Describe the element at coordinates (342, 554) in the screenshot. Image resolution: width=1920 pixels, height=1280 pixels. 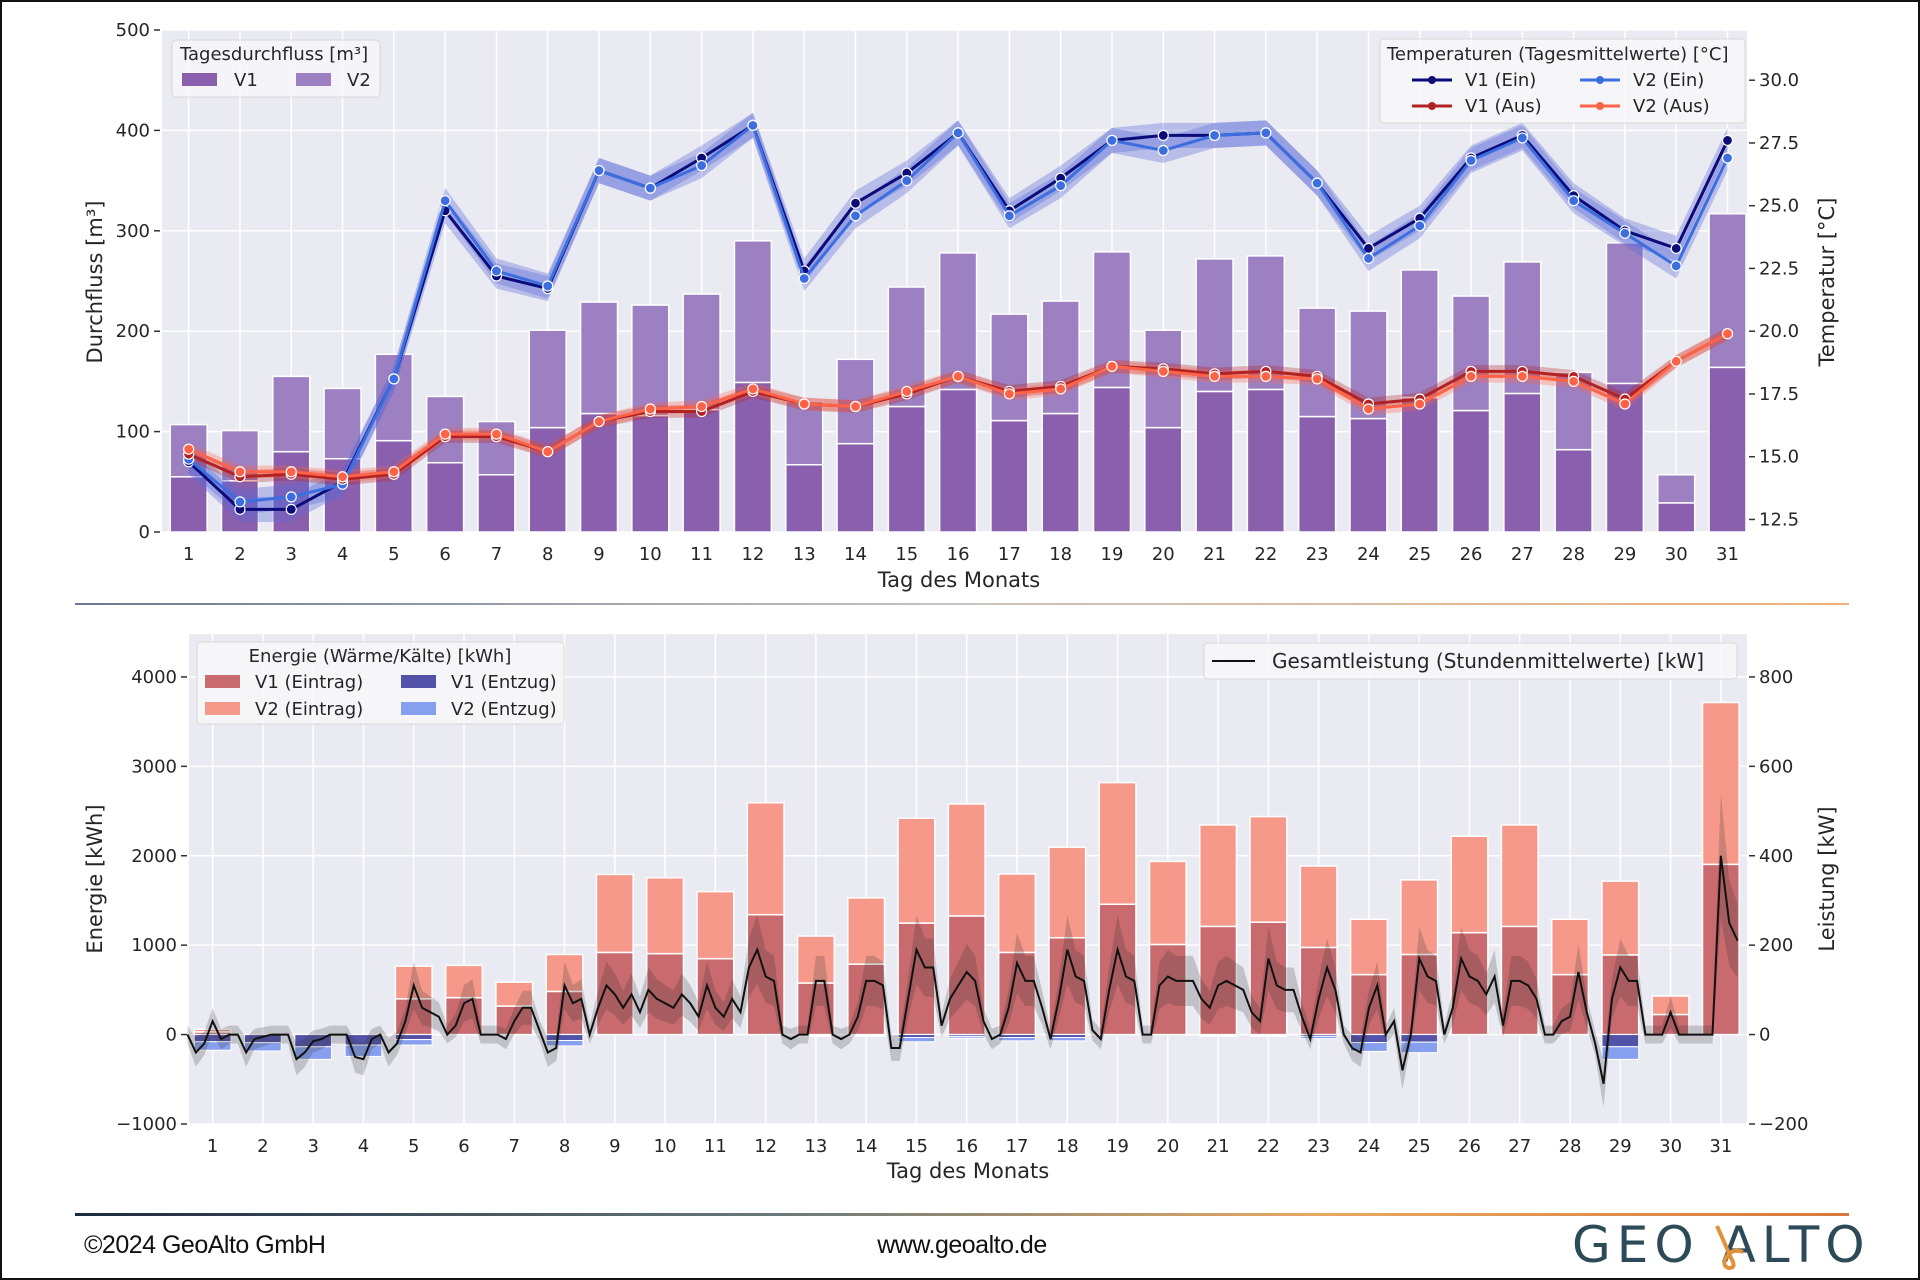
I see `x-tick-label: 4` at that location.